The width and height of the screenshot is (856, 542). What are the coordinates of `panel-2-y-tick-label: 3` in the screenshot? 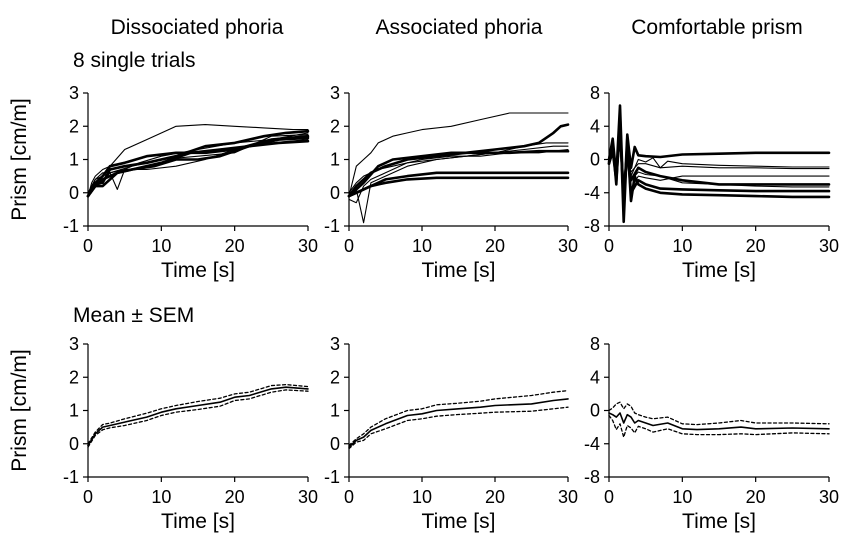 It's located at (335, 93).